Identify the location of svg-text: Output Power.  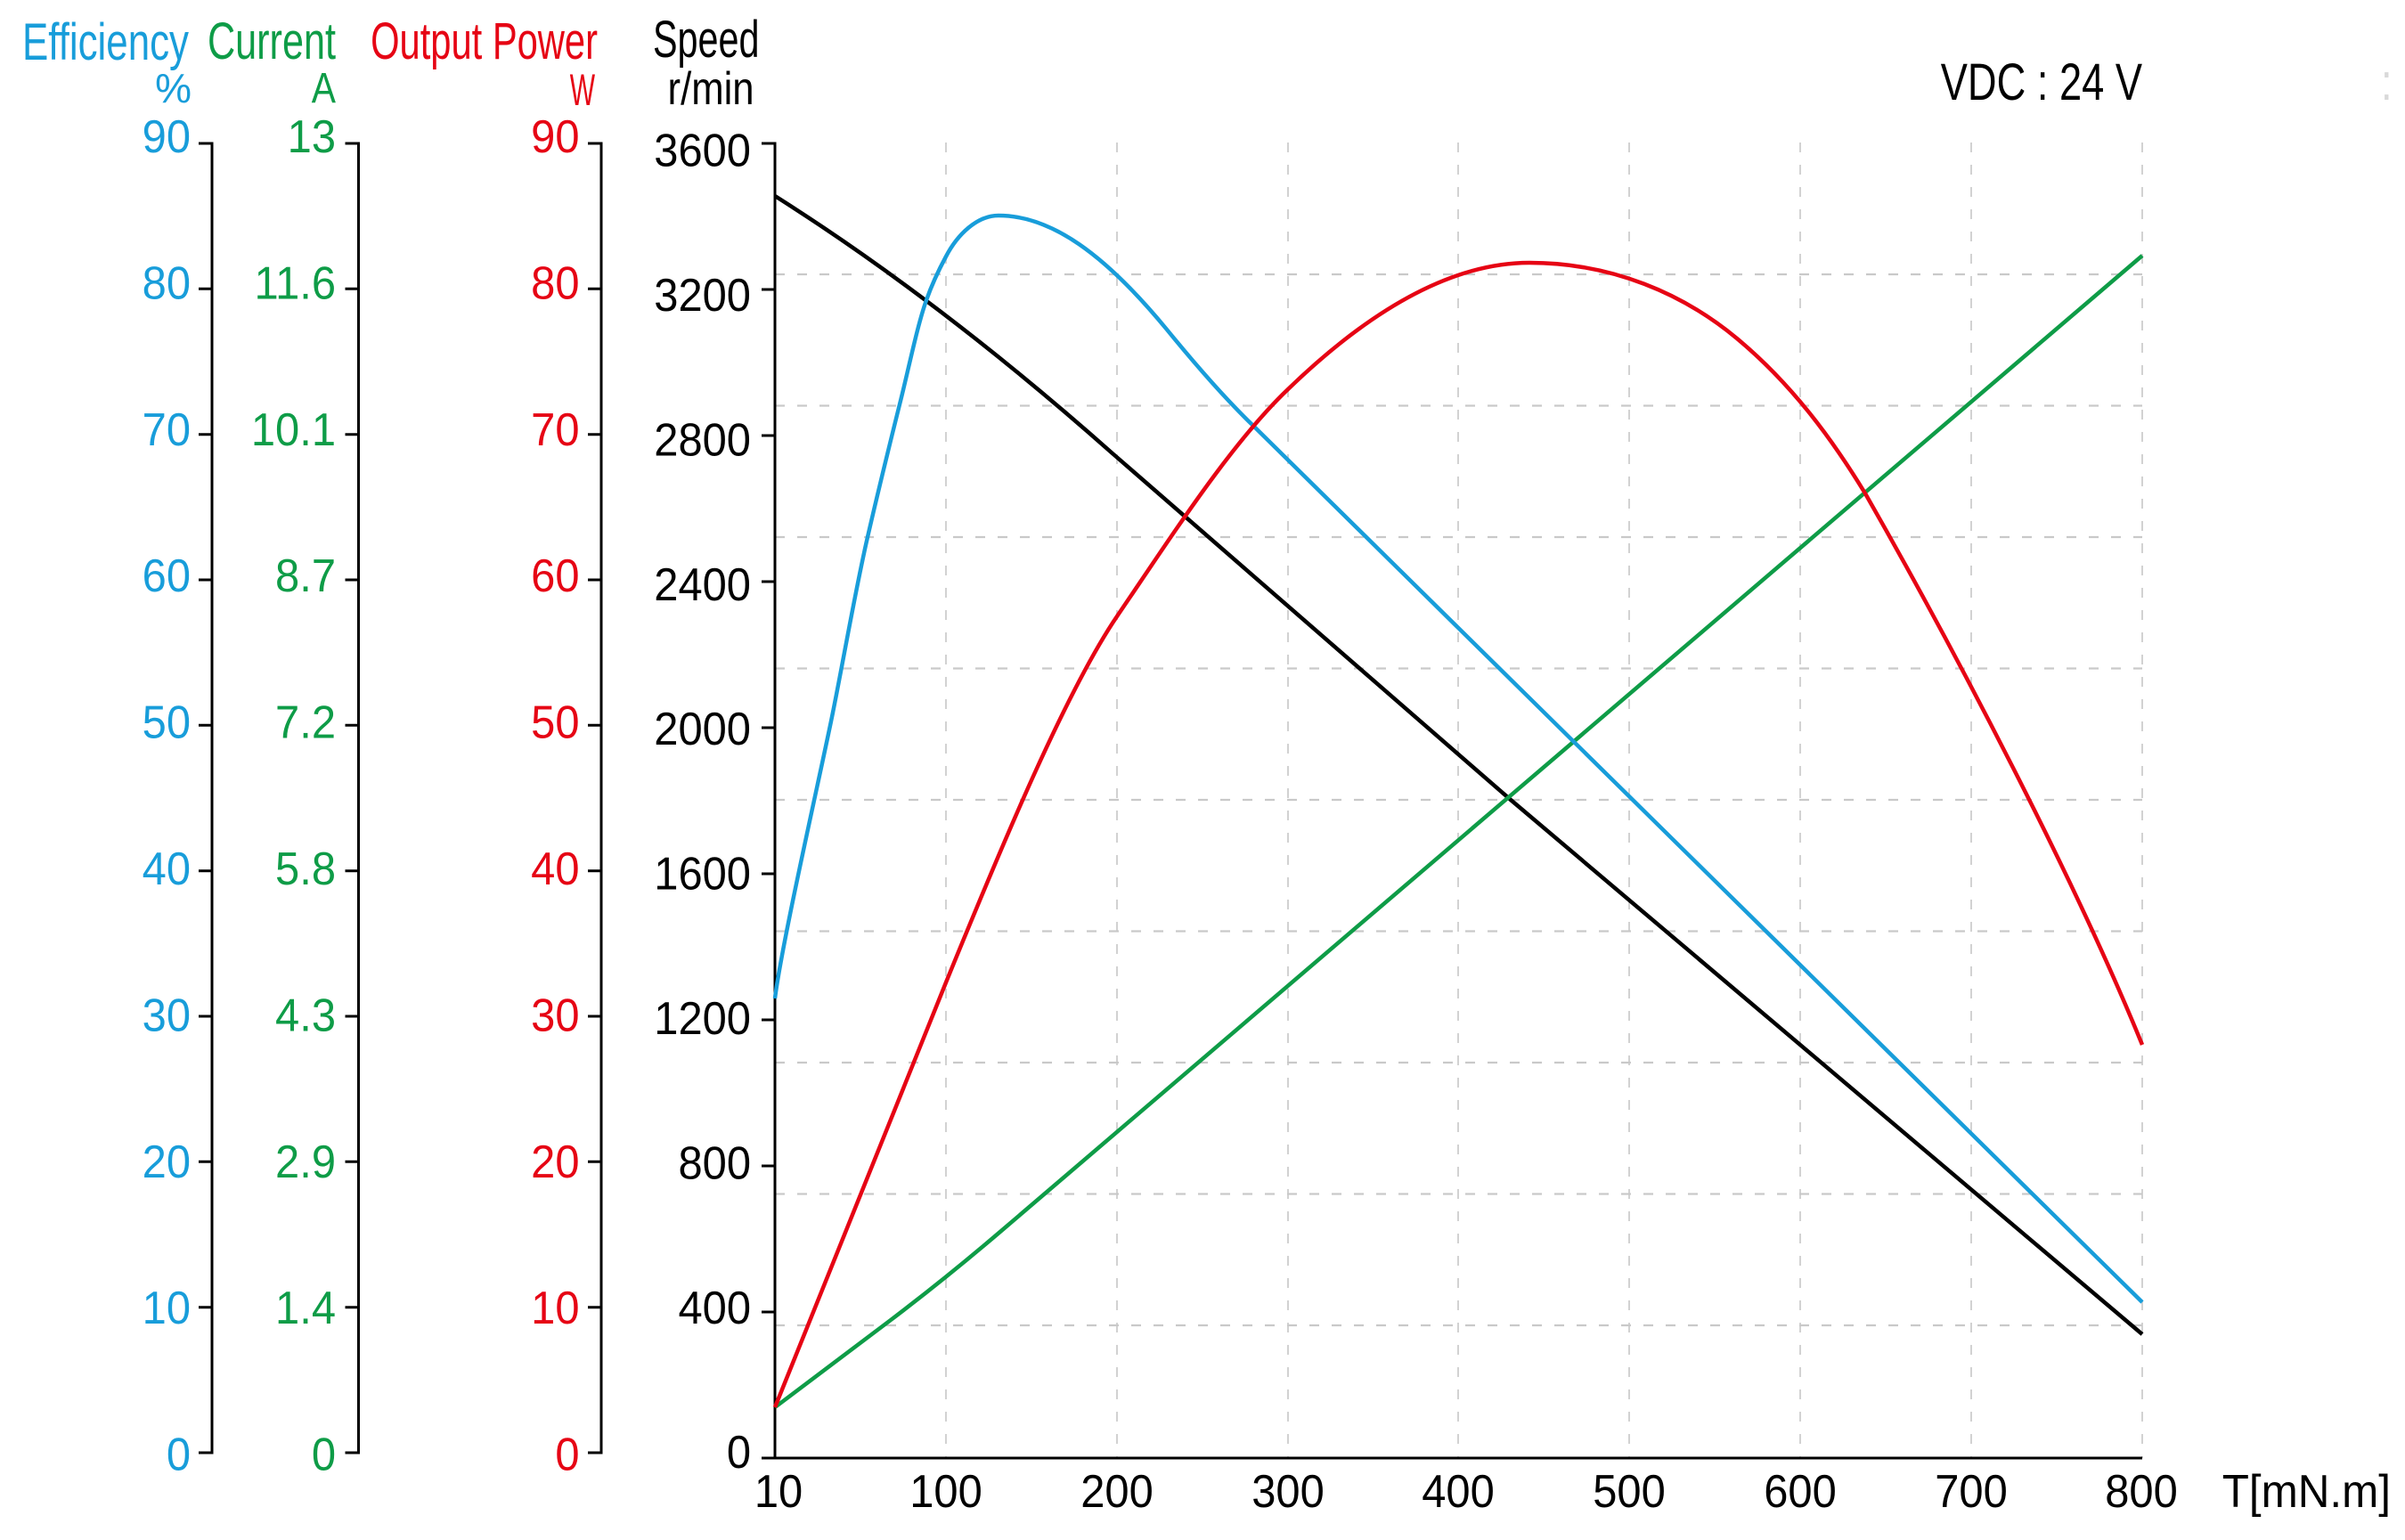
(484, 40).